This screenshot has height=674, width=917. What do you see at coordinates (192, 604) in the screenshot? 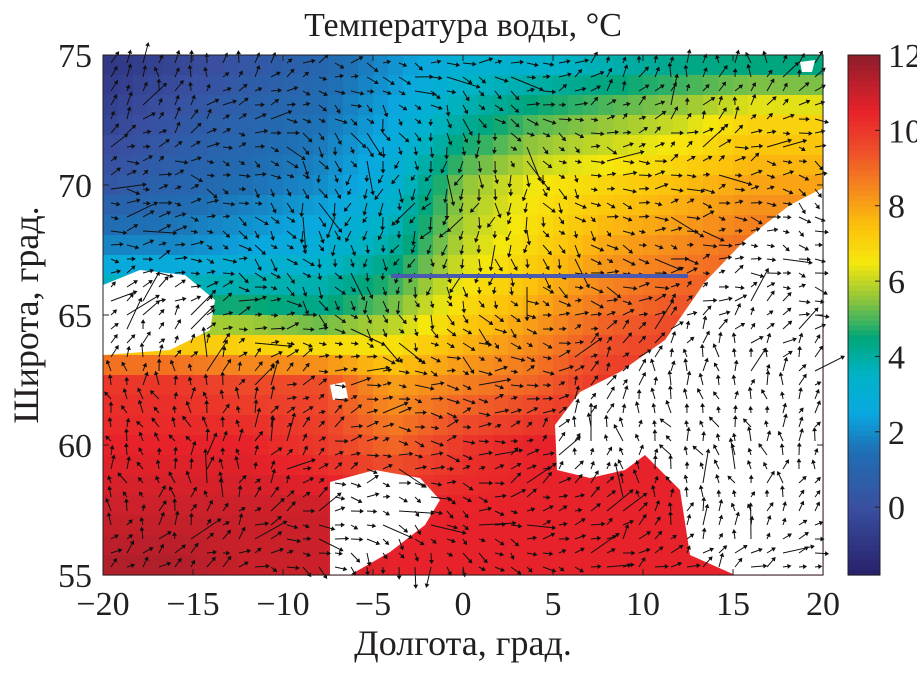
I see `x-tick-label: −15` at bounding box center [192, 604].